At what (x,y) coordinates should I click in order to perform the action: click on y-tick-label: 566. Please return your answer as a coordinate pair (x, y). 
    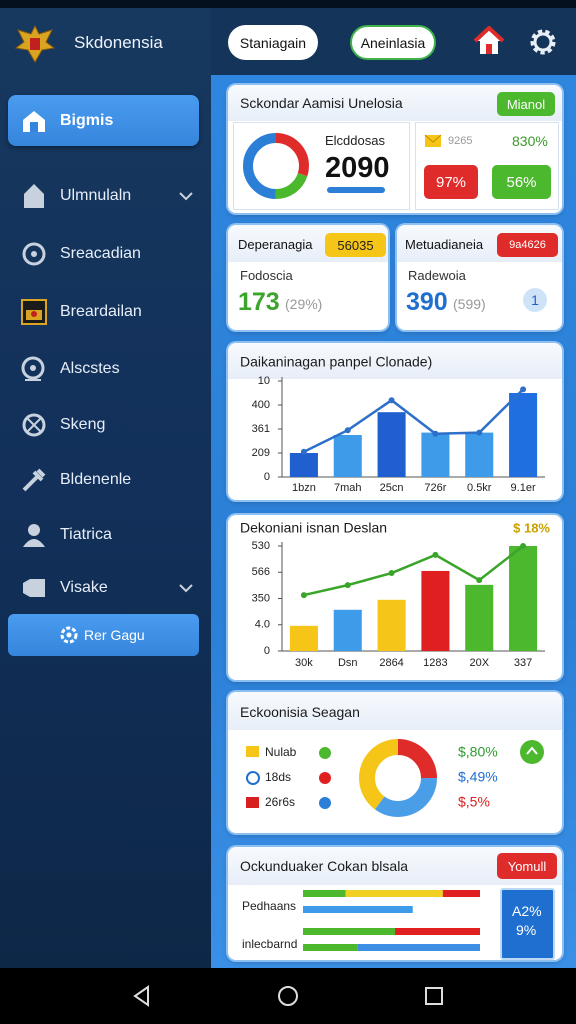
    Looking at the image, I should click on (261, 572).